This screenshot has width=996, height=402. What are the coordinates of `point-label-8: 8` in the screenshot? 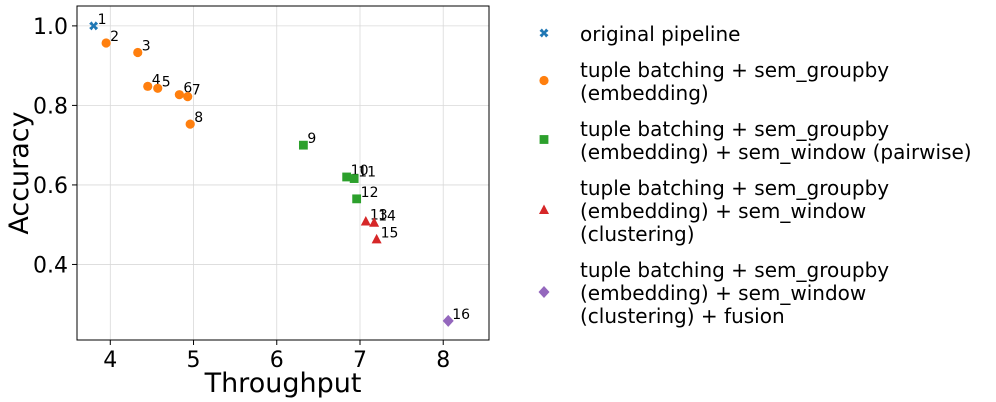 It's located at (198, 118).